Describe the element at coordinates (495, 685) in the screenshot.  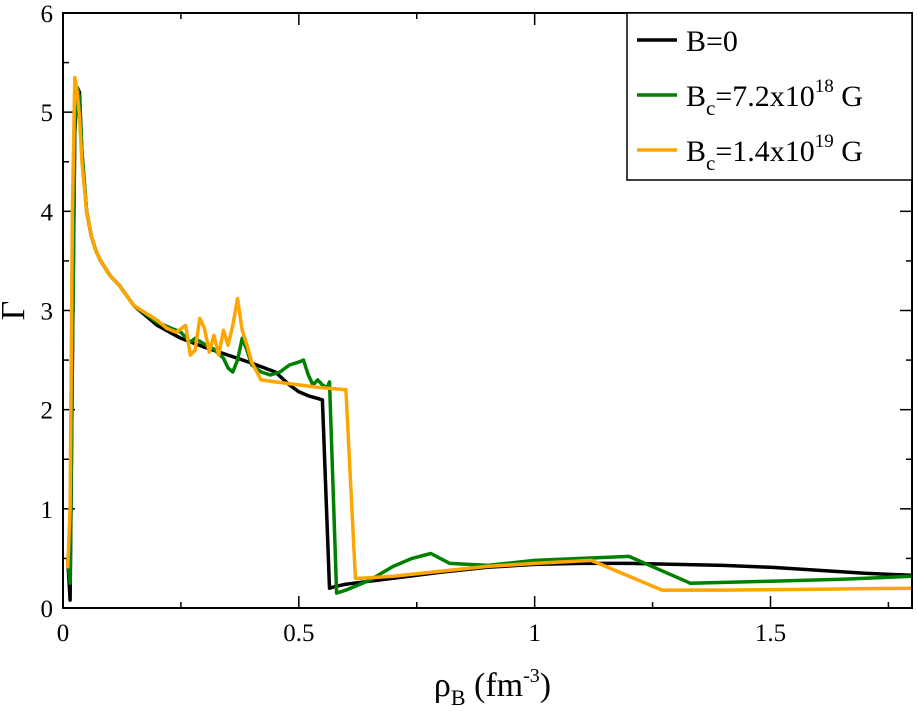
I see `x-axis-title-unit-pre: (fm` at that location.